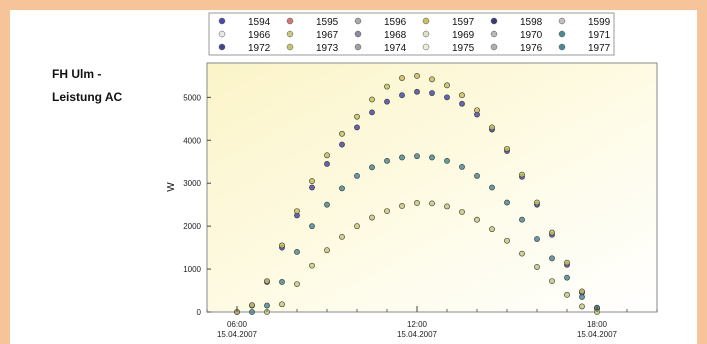  Describe the element at coordinates (395, 22) in the screenshot. I see `legend-label-1596: 1596` at that location.